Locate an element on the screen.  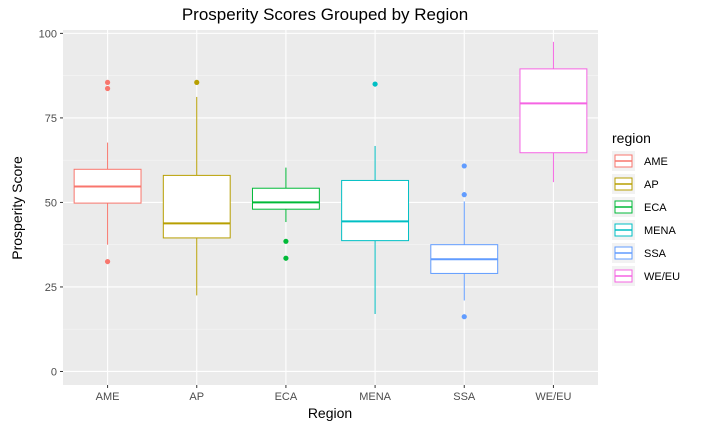
x-tick-label: AME is located at coordinates (108, 397).